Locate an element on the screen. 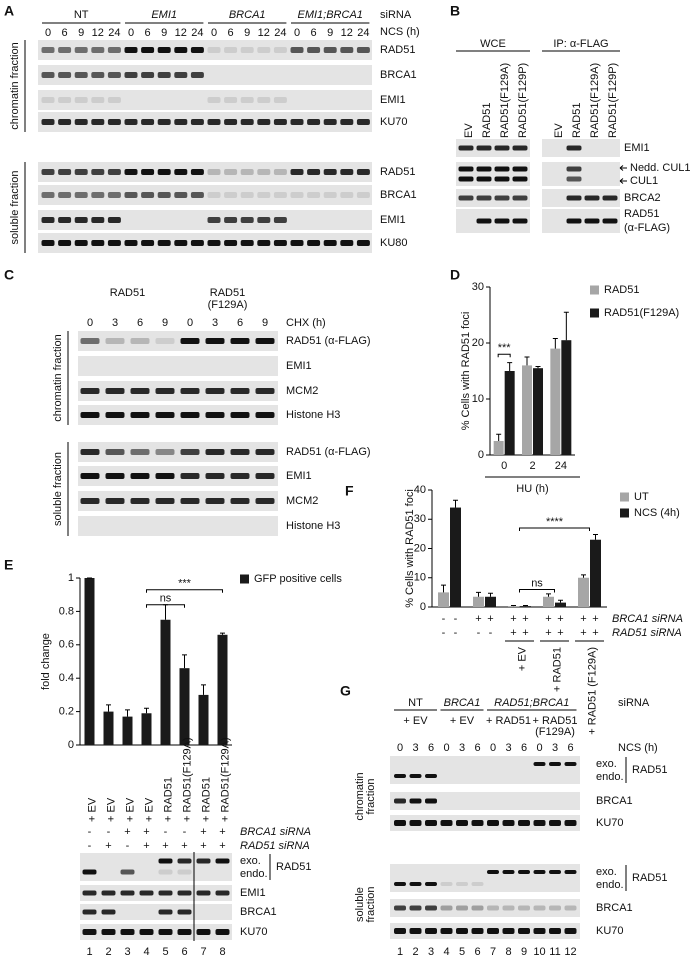 The width and height of the screenshot is (690, 963). row-label: exo. is located at coordinates (250, 861).